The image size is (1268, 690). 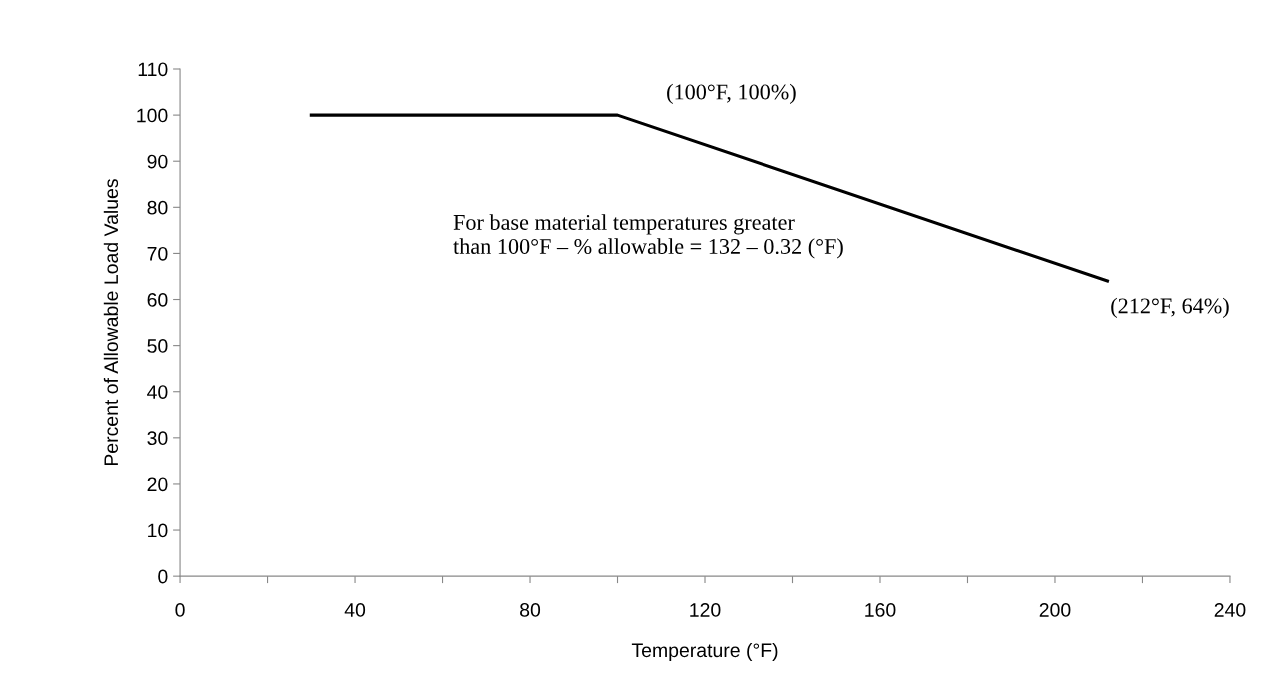 I want to click on y-tick-label: 20, so click(x=157, y=484).